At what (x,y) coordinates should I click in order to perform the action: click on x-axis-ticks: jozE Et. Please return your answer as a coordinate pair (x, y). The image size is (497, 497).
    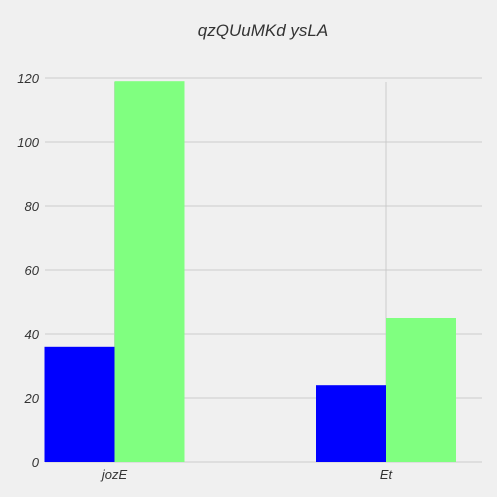
    Looking at the image, I should click on (247, 474).